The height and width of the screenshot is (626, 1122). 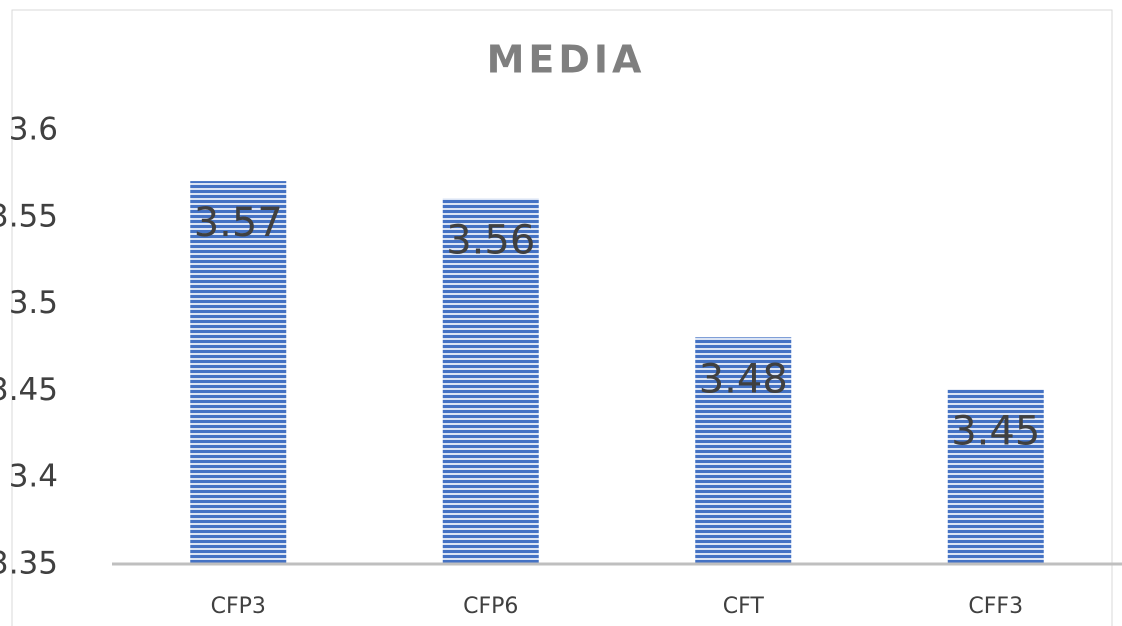 I want to click on data-label: 3.45, so click(x=995, y=431).